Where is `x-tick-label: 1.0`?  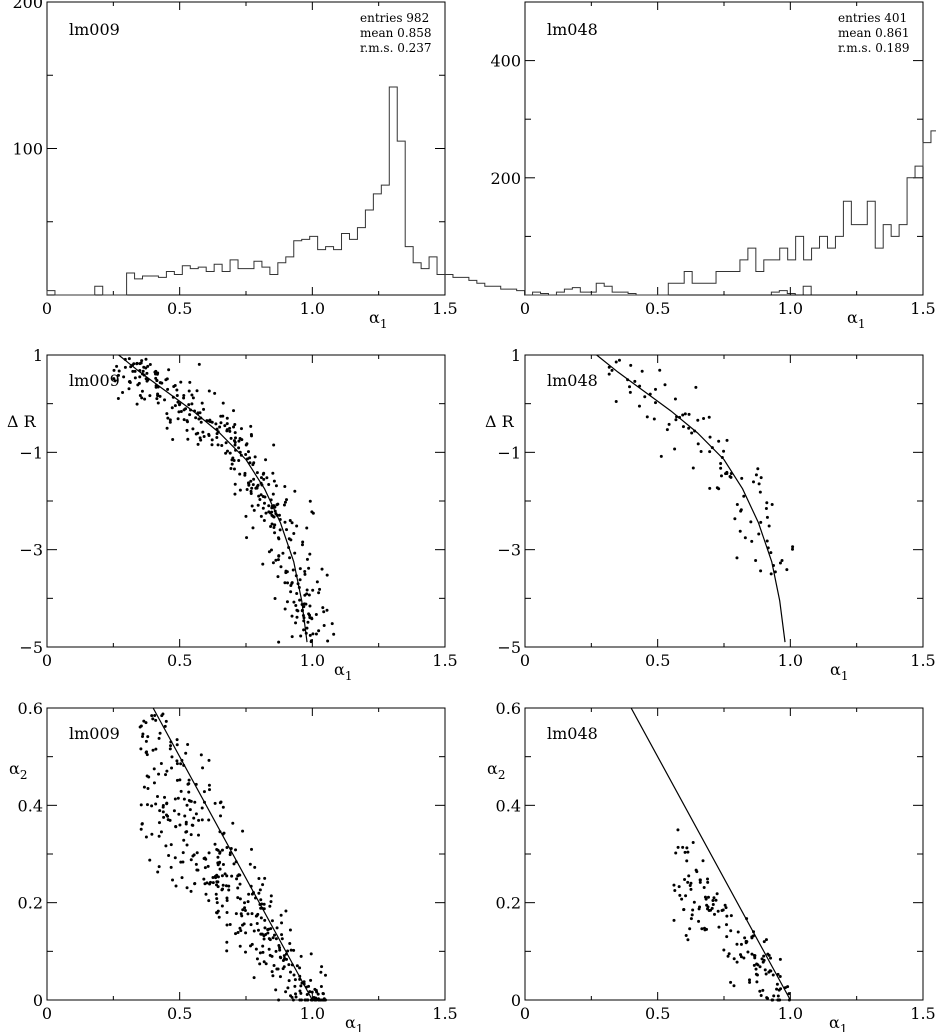 x-tick-label: 1.0 is located at coordinates (790, 660).